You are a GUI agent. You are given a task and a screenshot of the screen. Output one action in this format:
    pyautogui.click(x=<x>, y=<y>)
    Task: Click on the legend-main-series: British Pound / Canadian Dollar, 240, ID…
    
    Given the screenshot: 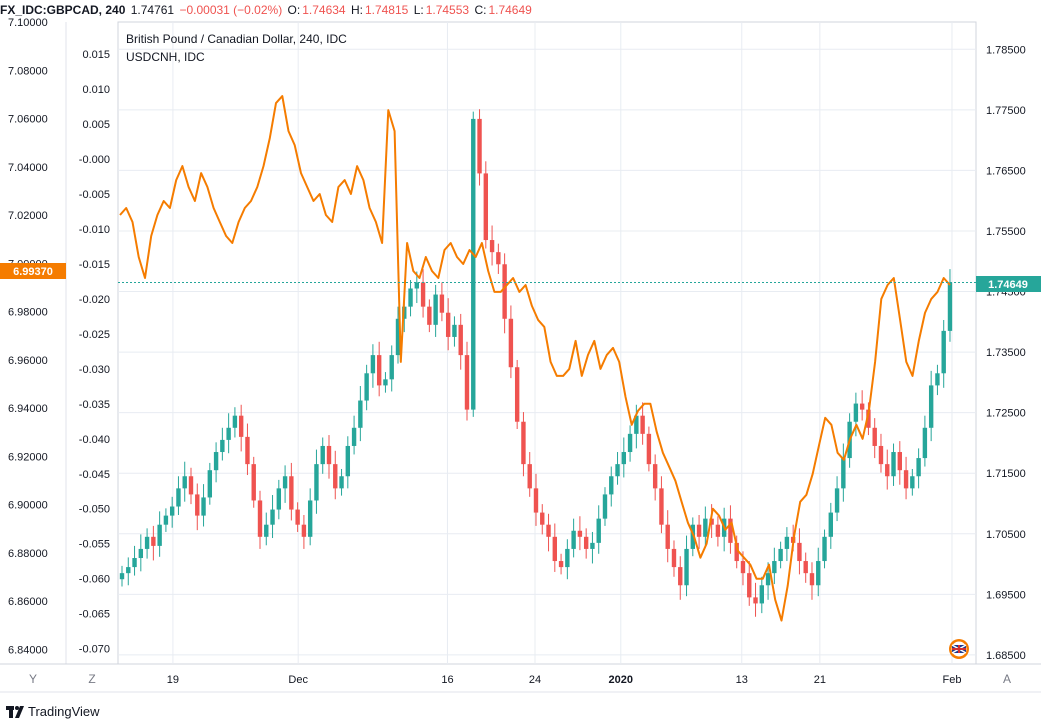 What is the action you would take?
    pyautogui.click(x=236, y=39)
    